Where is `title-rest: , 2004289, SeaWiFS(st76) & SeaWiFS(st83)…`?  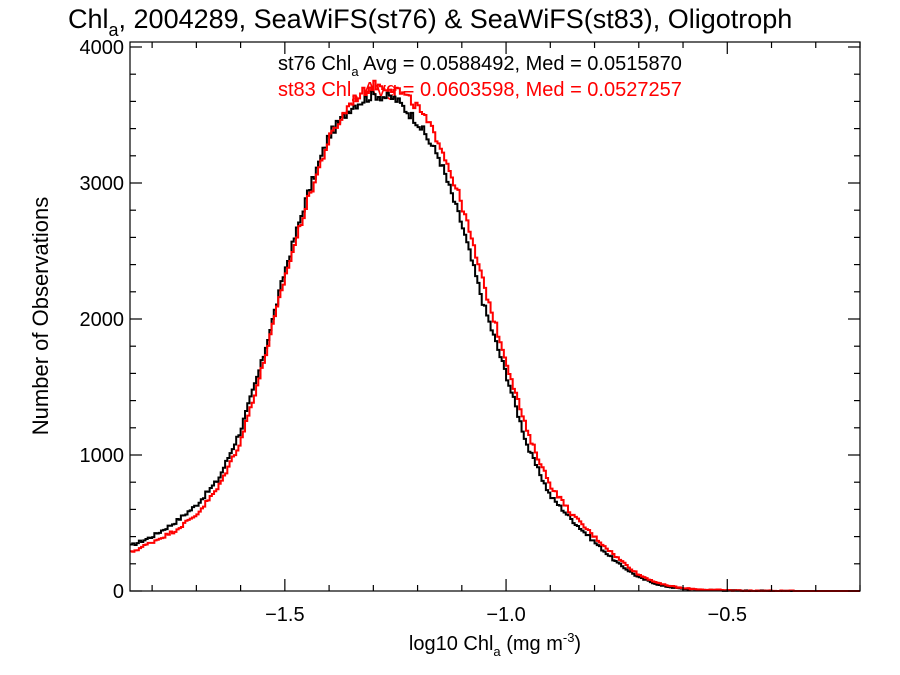 title-rest: , 2004289, SeaWiFS(st76) & SeaWiFS(st83)… is located at coordinates (456, 19).